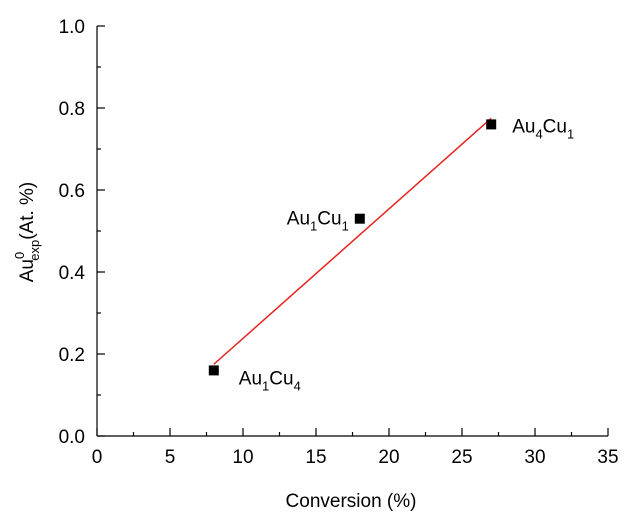 Image resolution: width=627 pixels, height=519 pixels. What do you see at coordinates (461, 457) in the screenshot?
I see `x-tick-label: 25` at bounding box center [461, 457].